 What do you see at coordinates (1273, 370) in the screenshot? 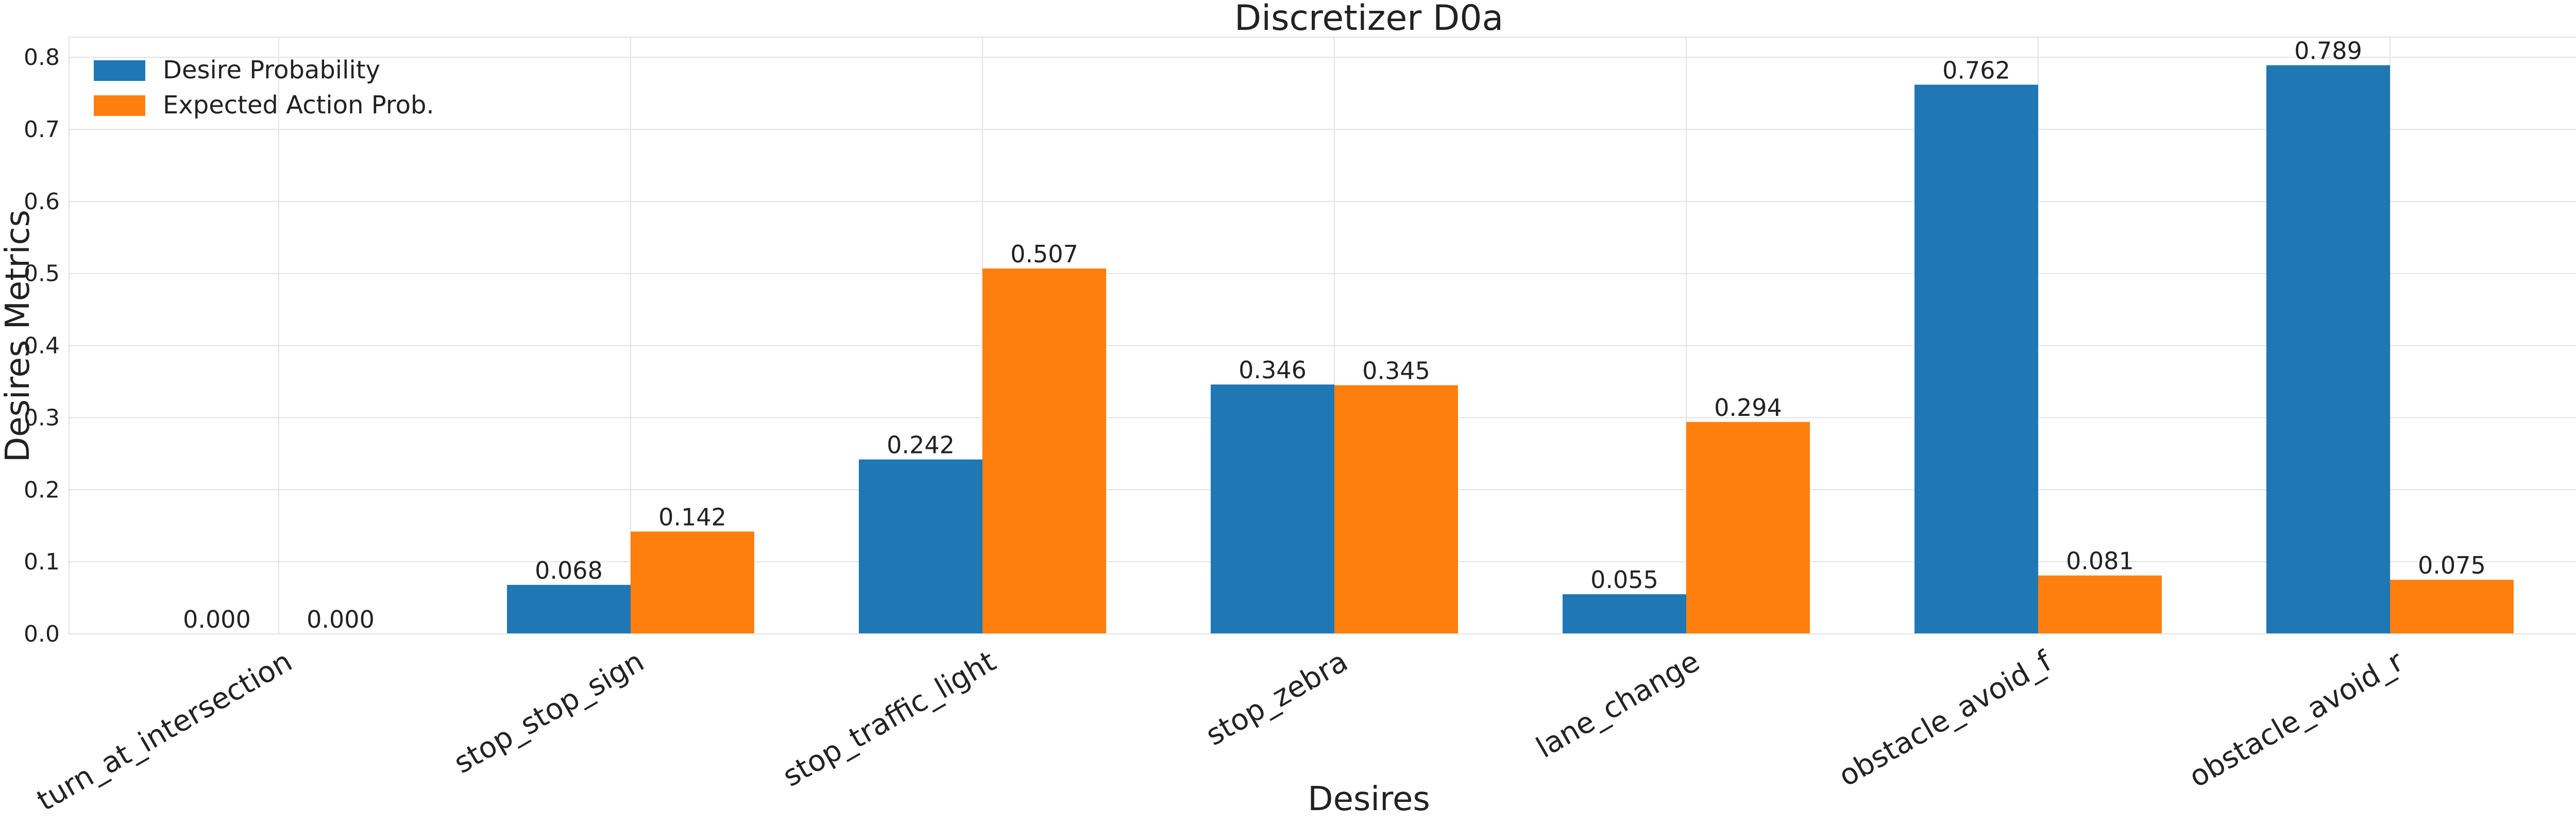
I see `bar-value-label: 0.346` at bounding box center [1273, 370].